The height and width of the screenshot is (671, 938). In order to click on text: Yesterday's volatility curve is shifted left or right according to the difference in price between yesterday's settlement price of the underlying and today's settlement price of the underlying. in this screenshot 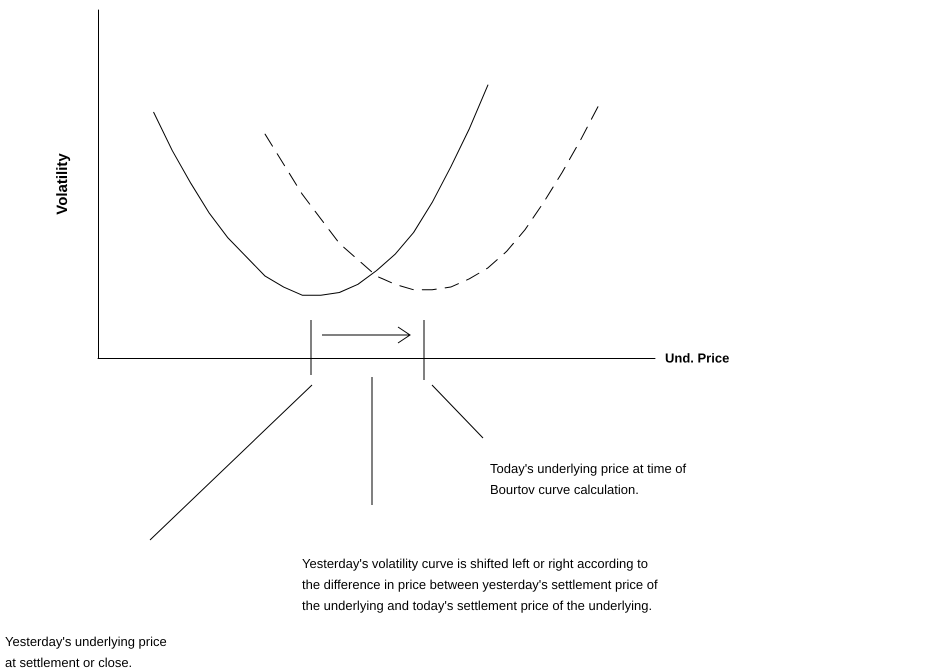, I will do `click(480, 584)`.